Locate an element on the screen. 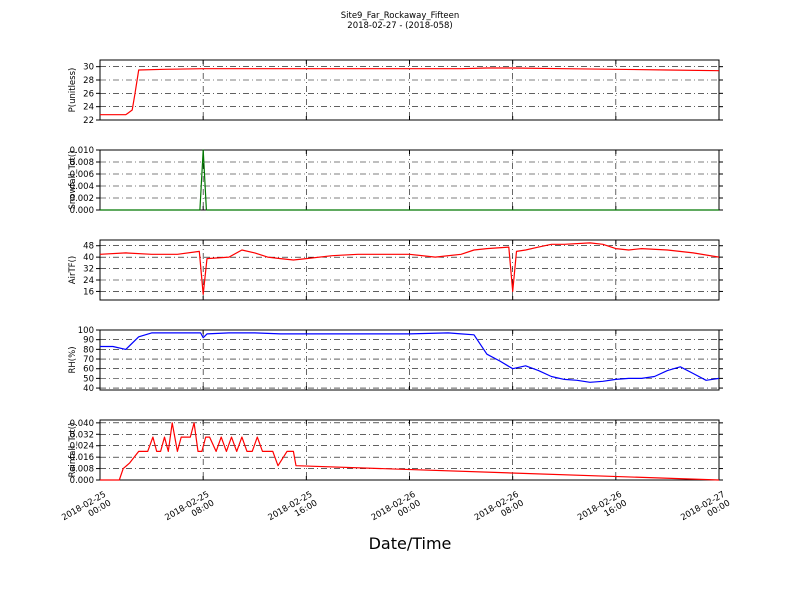  y-tick-label: 0.040 is located at coordinates (82, 424).